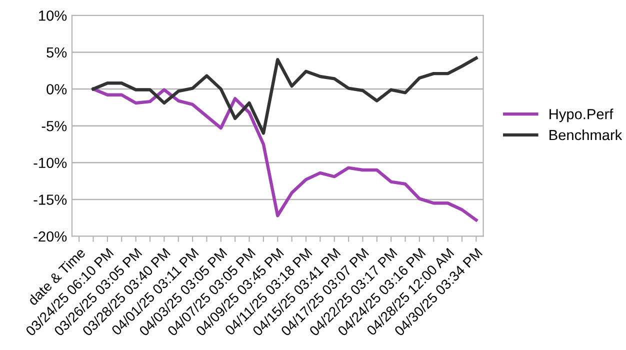 Image resolution: width=626 pixels, height=350 pixels. I want to click on line-series, so click(285, 95).